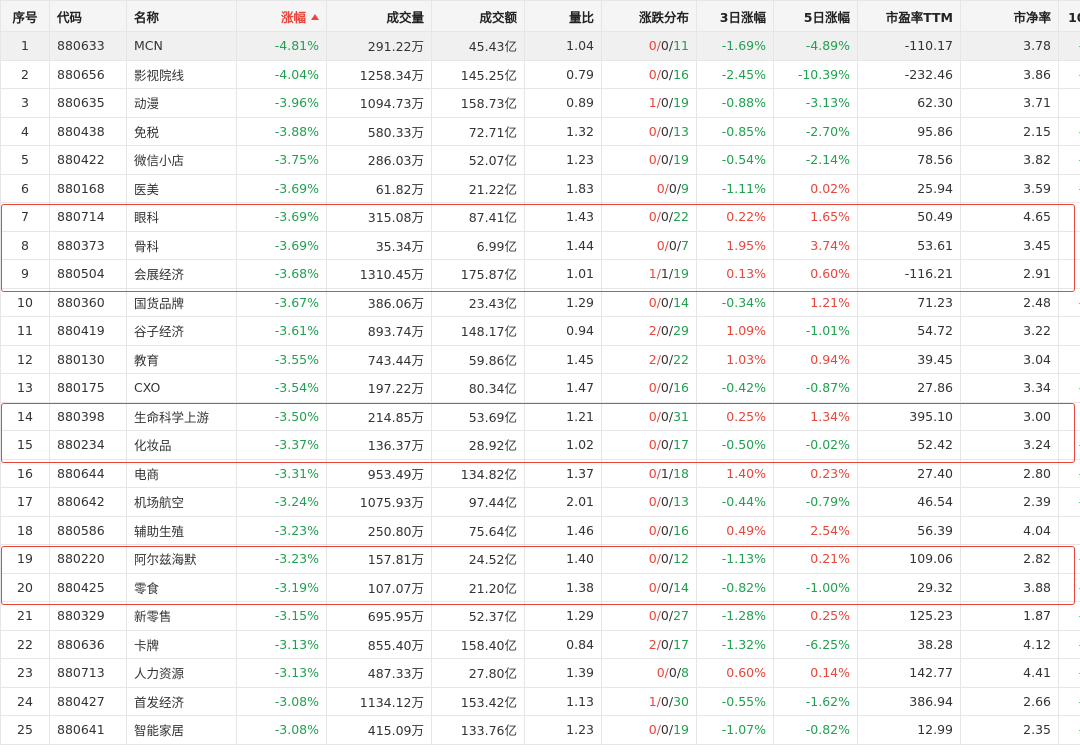 The height and width of the screenshot is (752, 1080). What do you see at coordinates (181, 103) in the screenshot?
I see `row-name: 动漫` at bounding box center [181, 103].